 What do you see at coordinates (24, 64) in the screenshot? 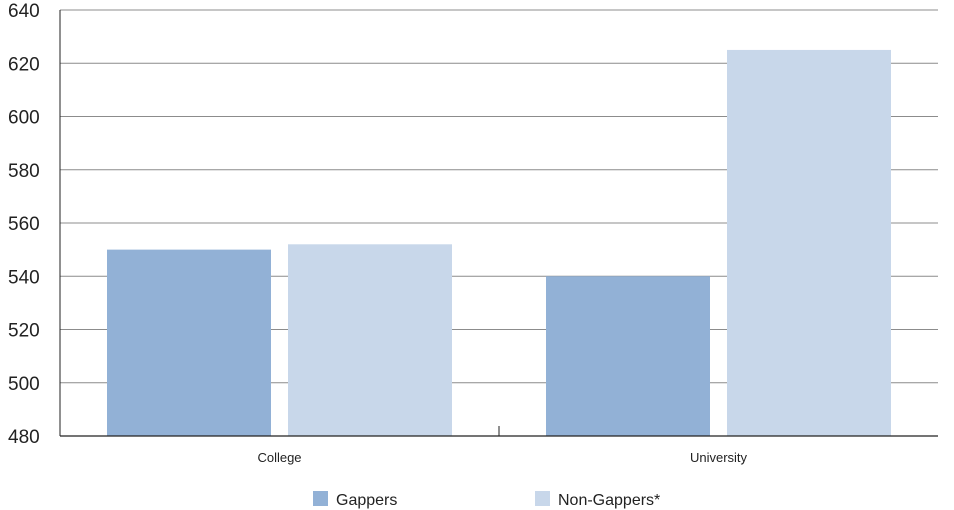
I see `ytick-label-620: 620` at bounding box center [24, 64].